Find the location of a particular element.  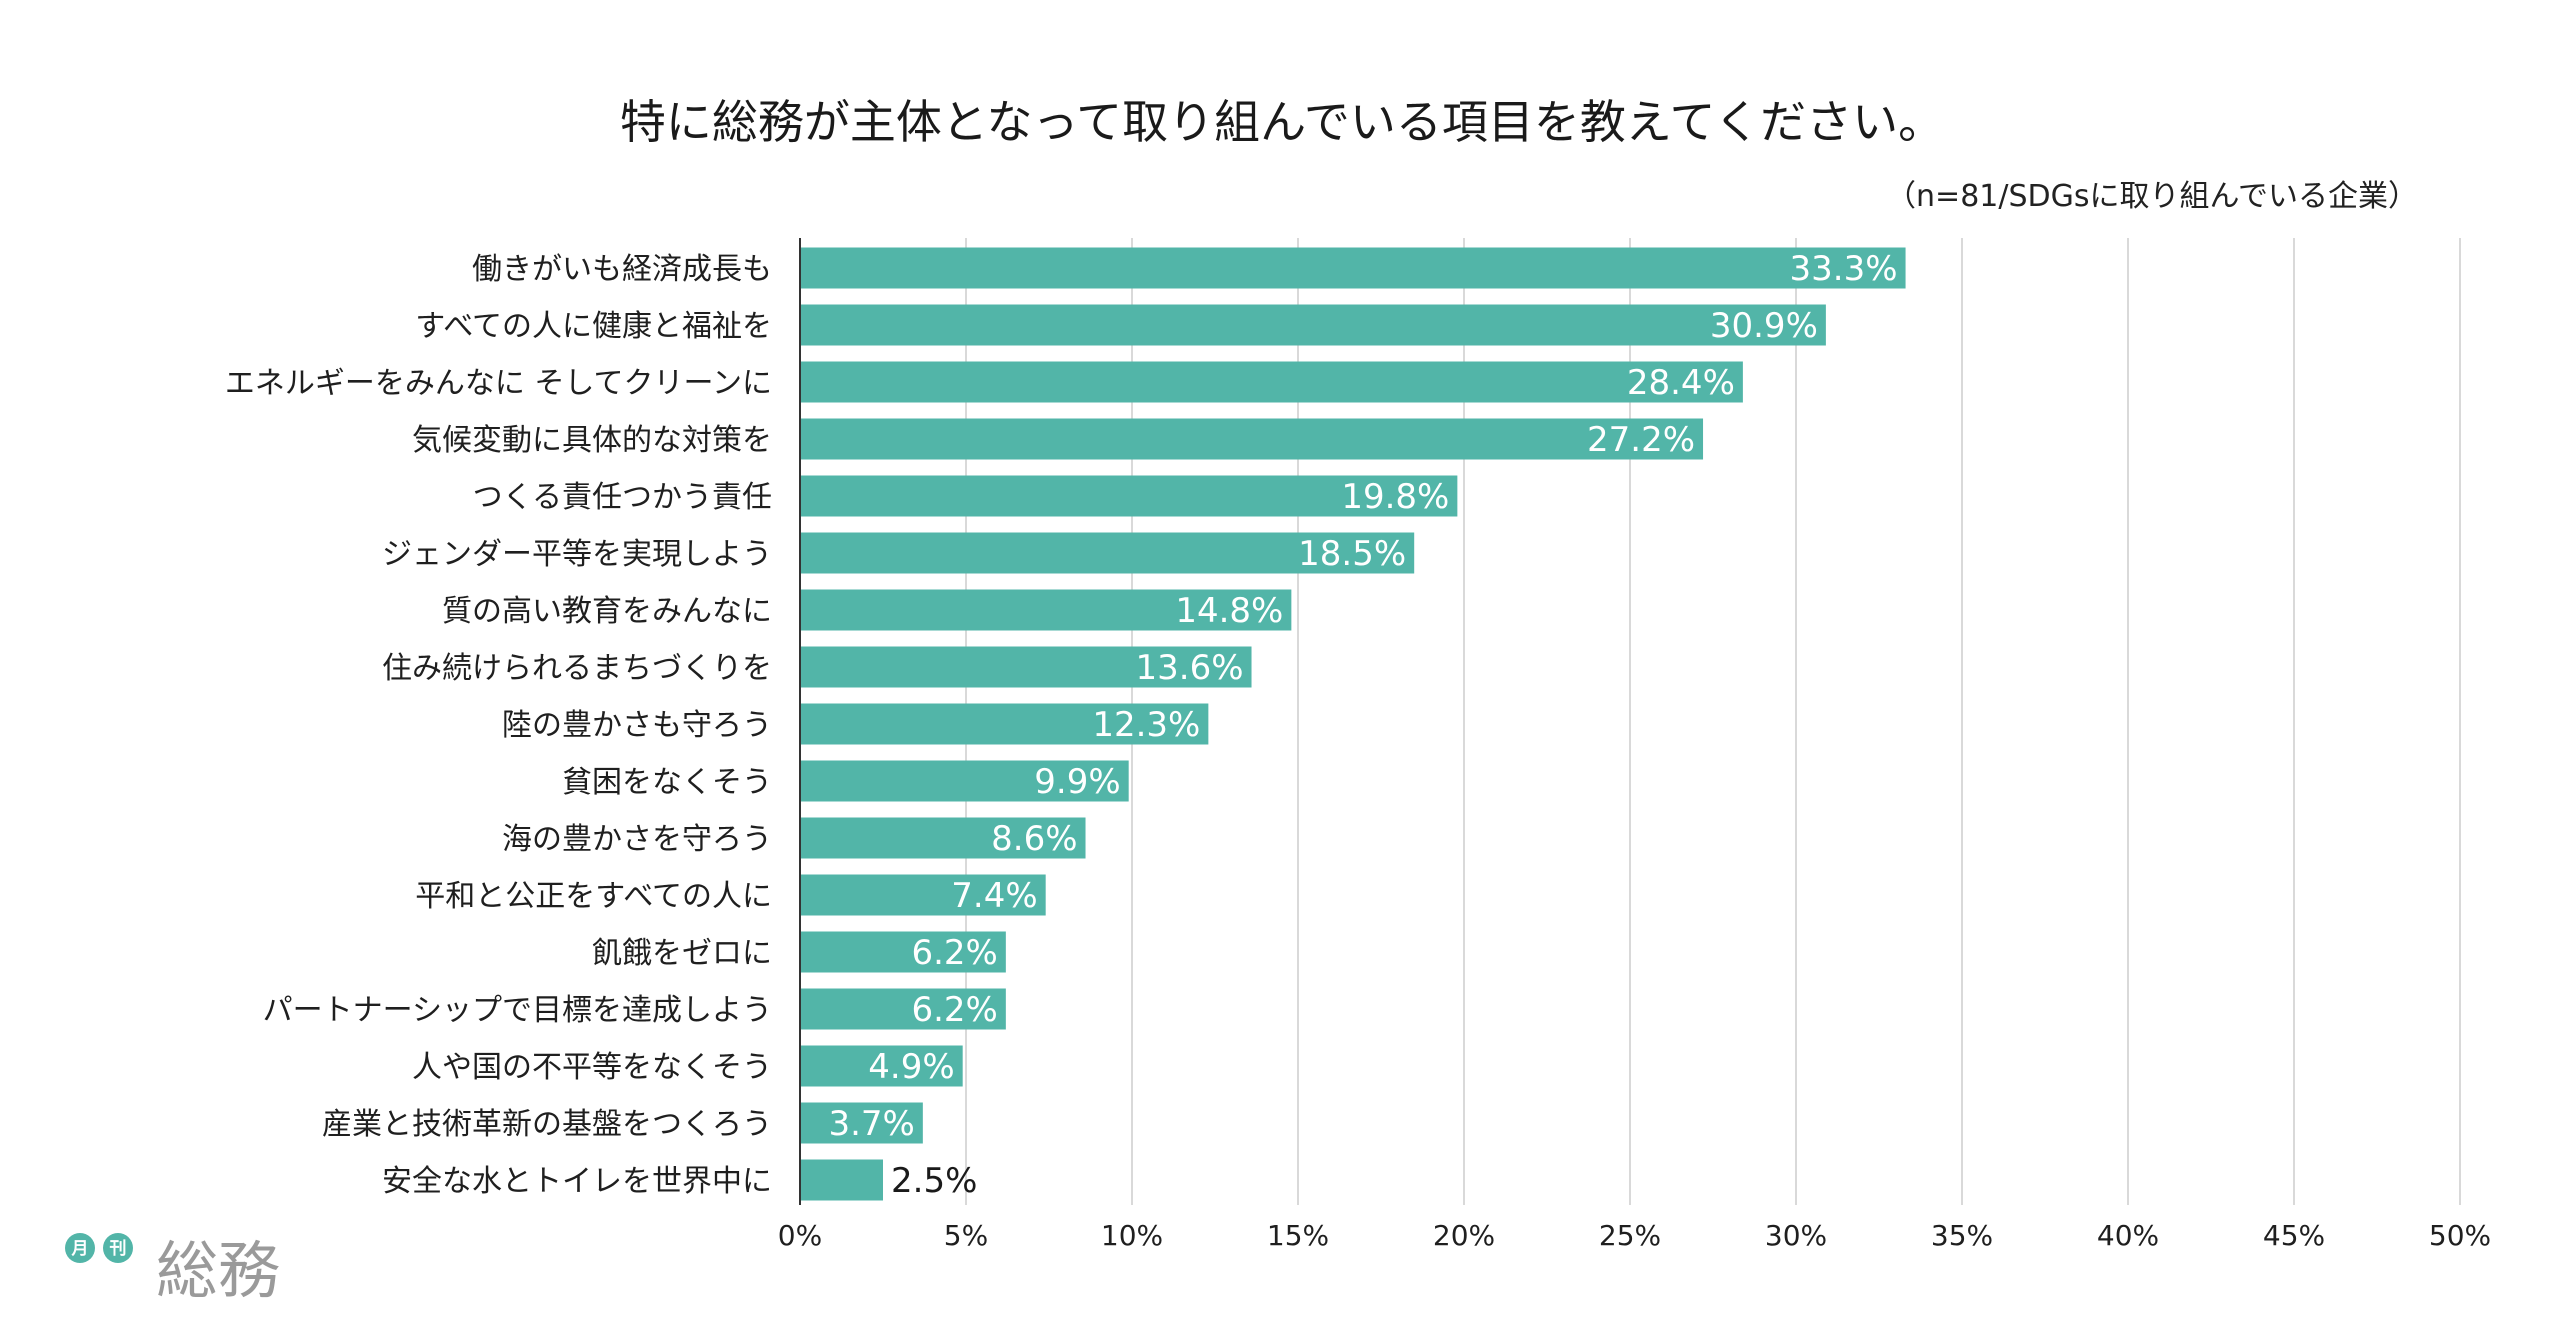

bar-value-label: 9.9% is located at coordinates (1077, 782).